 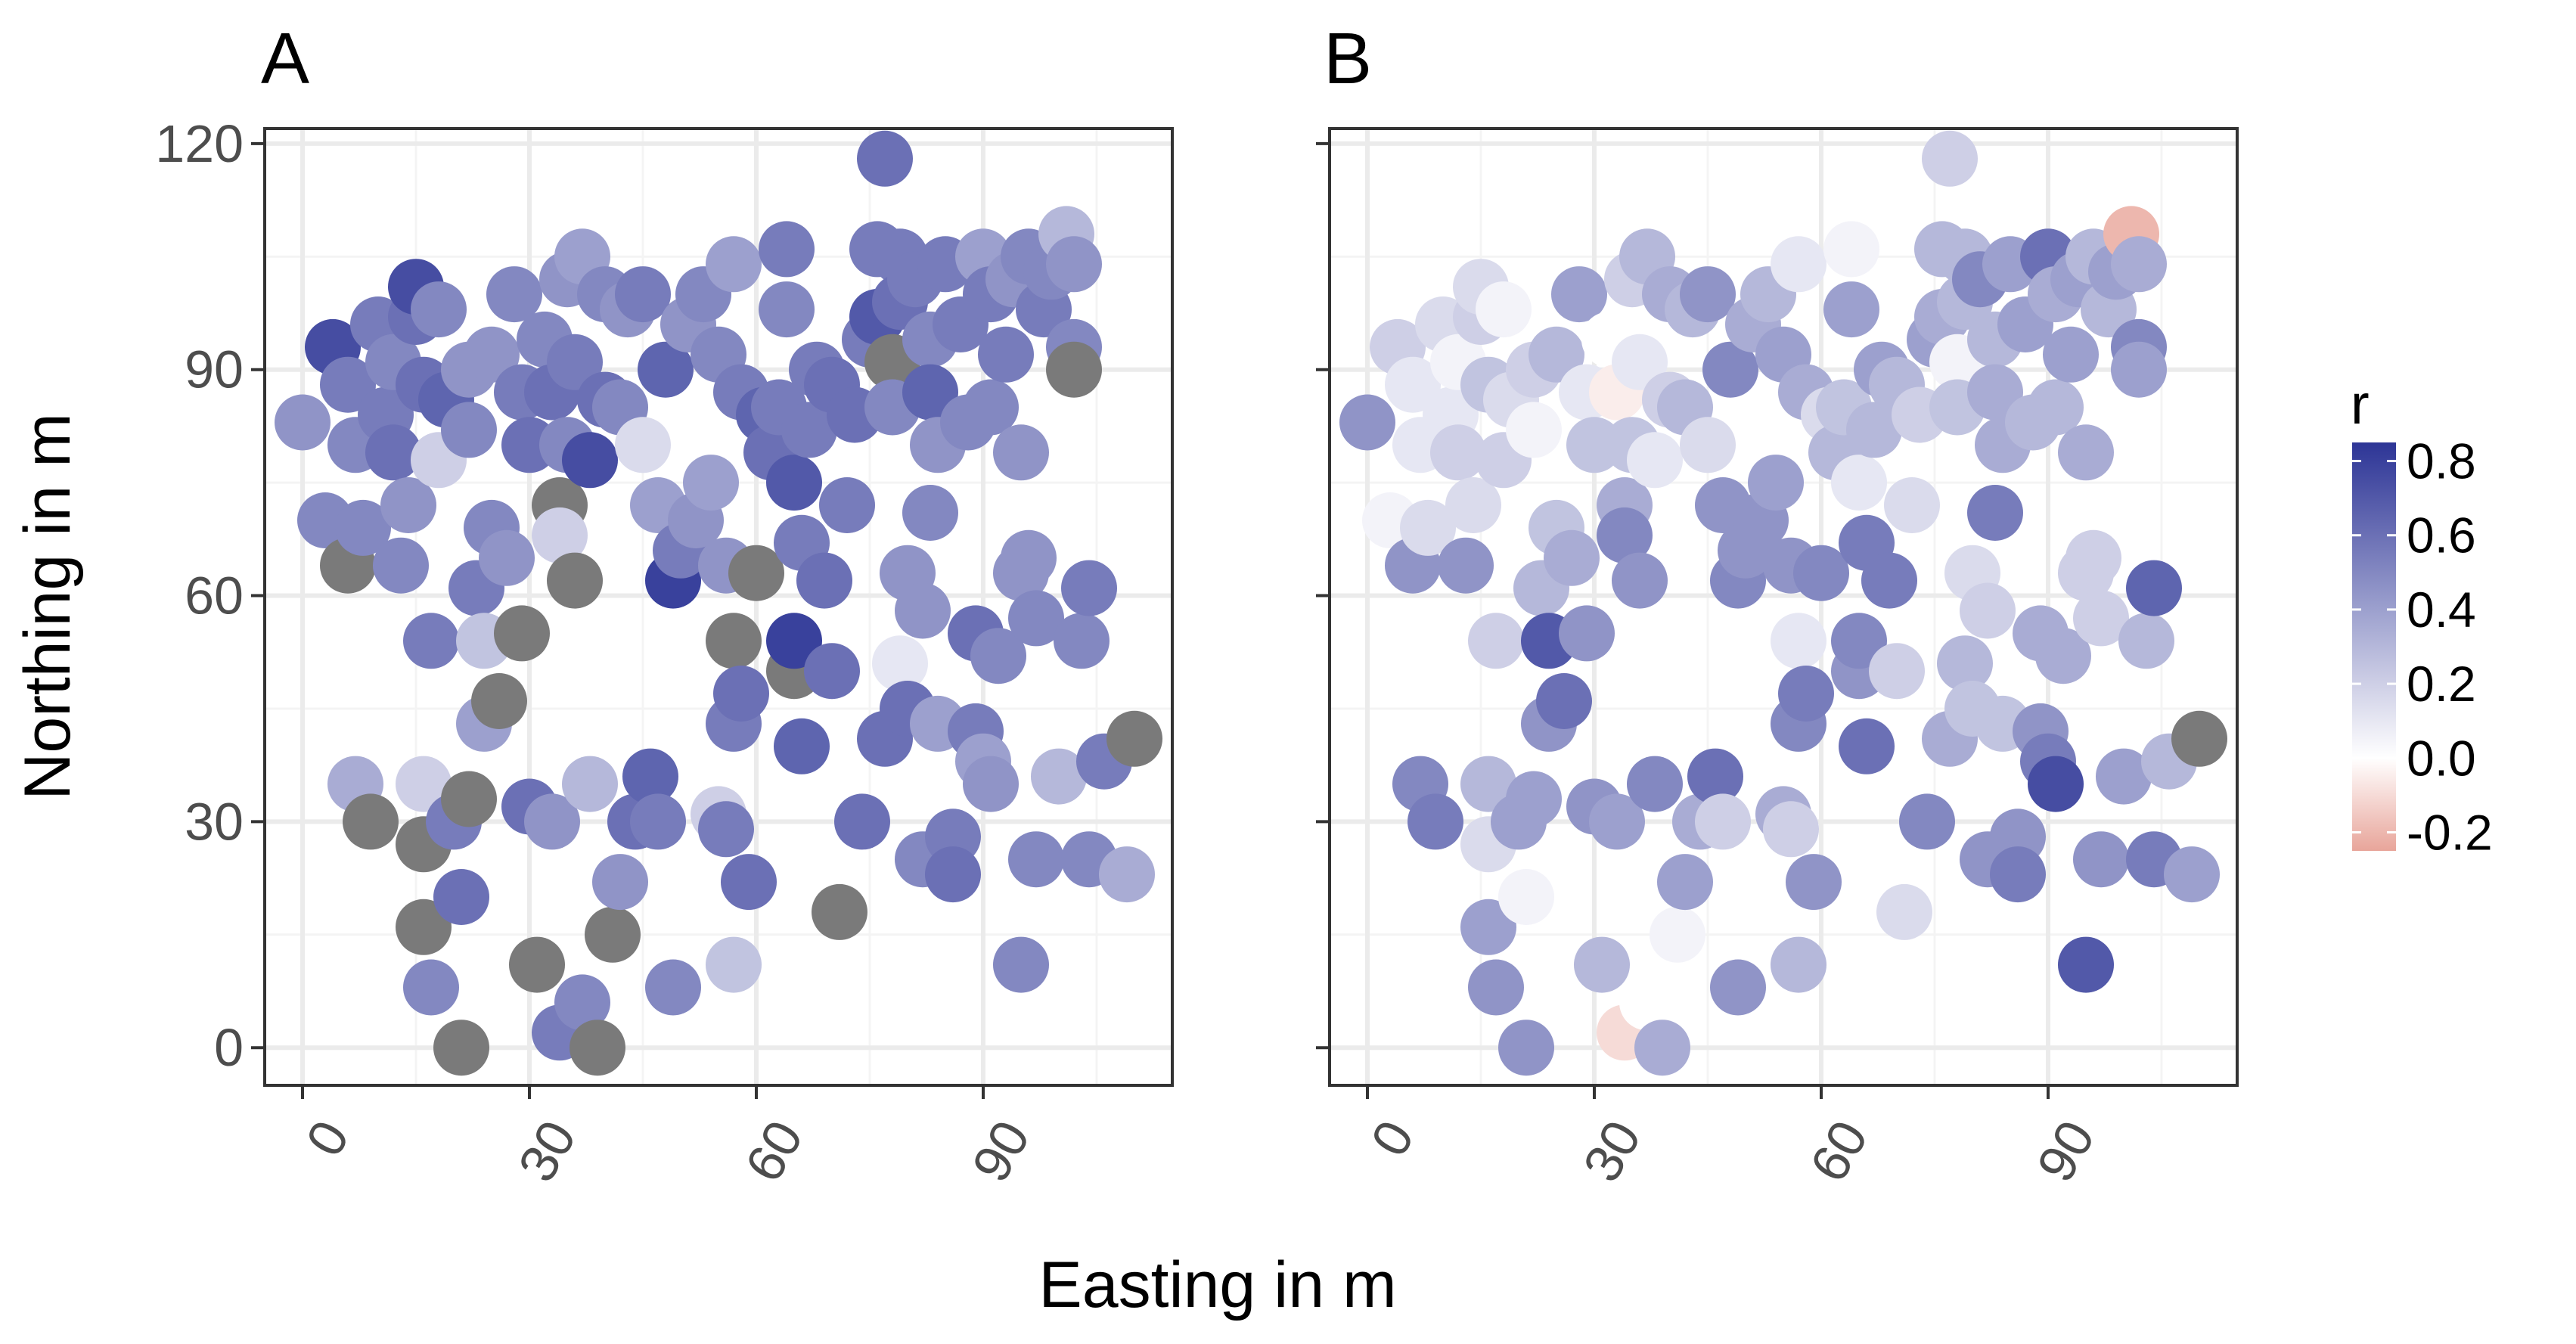 What do you see at coordinates (285, 59) in the screenshot?
I see `panel-a-label: A` at bounding box center [285, 59].